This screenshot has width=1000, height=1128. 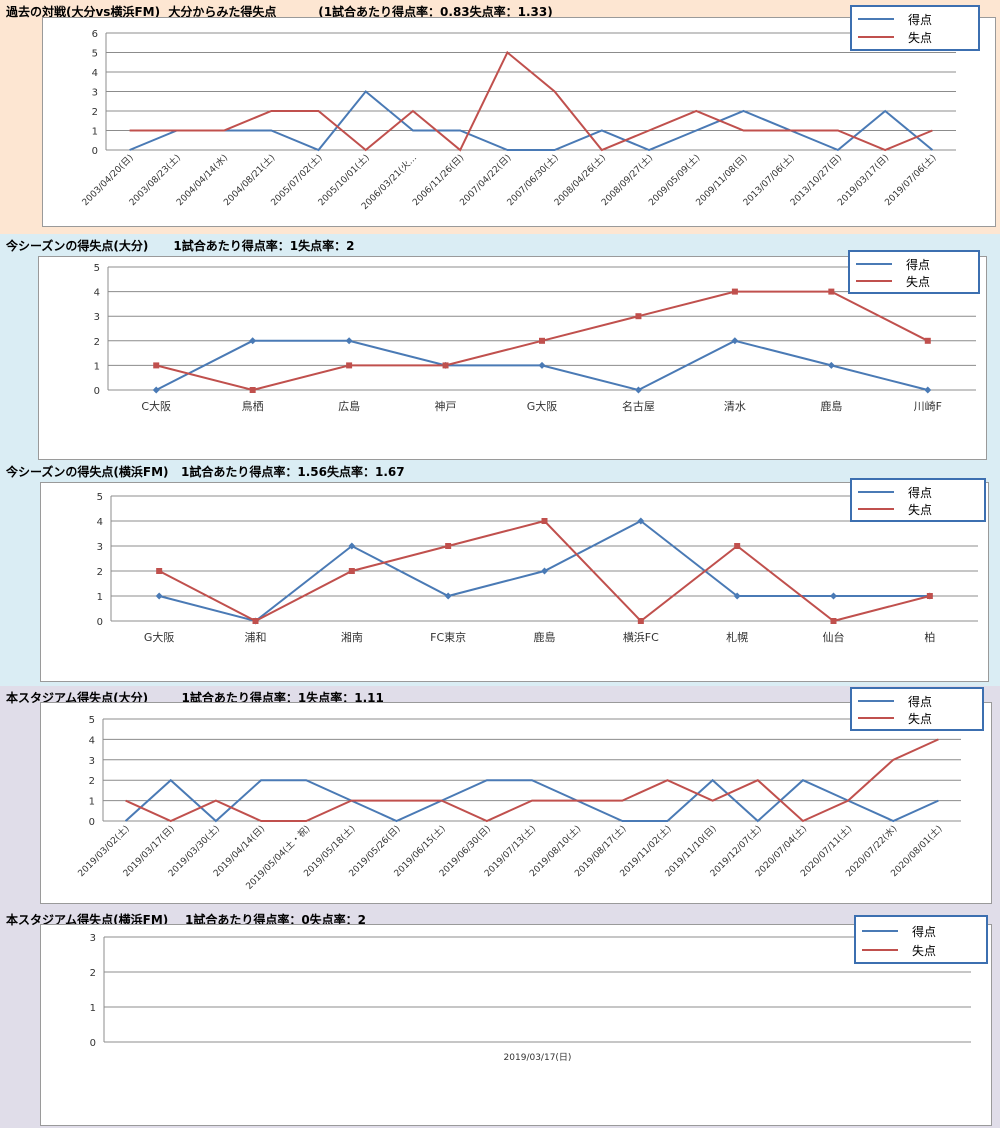 I want to click on x-tick-label: 神戸, so click(x=446, y=406).